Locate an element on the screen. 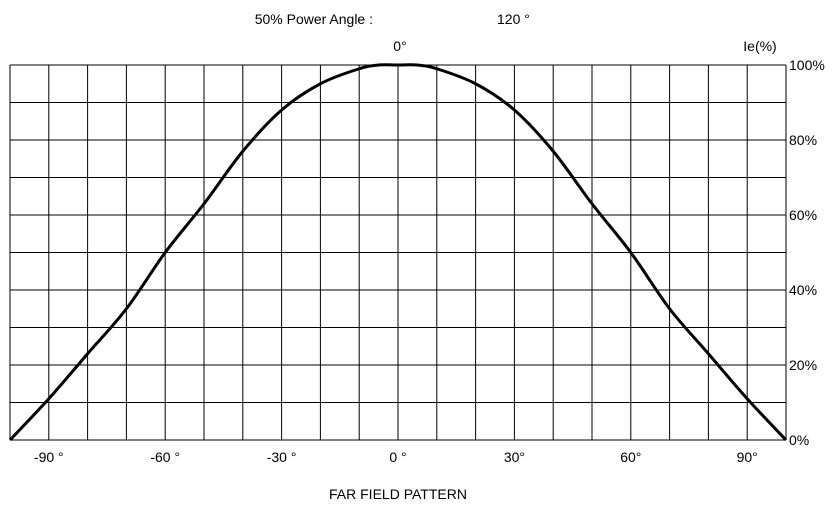 This screenshot has height=512, width=836. y-axis-unit-label: Ie(%) is located at coordinates (759, 46).